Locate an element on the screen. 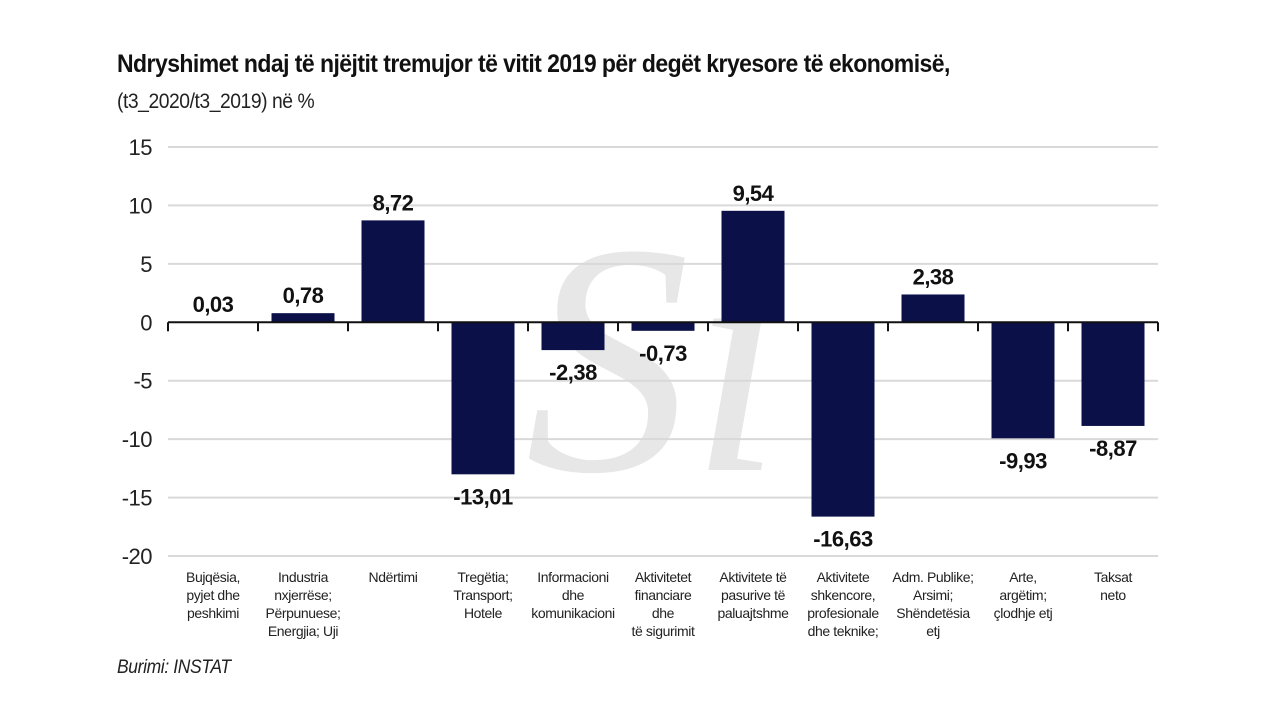  category-label-line: profesionale is located at coordinates (843, 613).